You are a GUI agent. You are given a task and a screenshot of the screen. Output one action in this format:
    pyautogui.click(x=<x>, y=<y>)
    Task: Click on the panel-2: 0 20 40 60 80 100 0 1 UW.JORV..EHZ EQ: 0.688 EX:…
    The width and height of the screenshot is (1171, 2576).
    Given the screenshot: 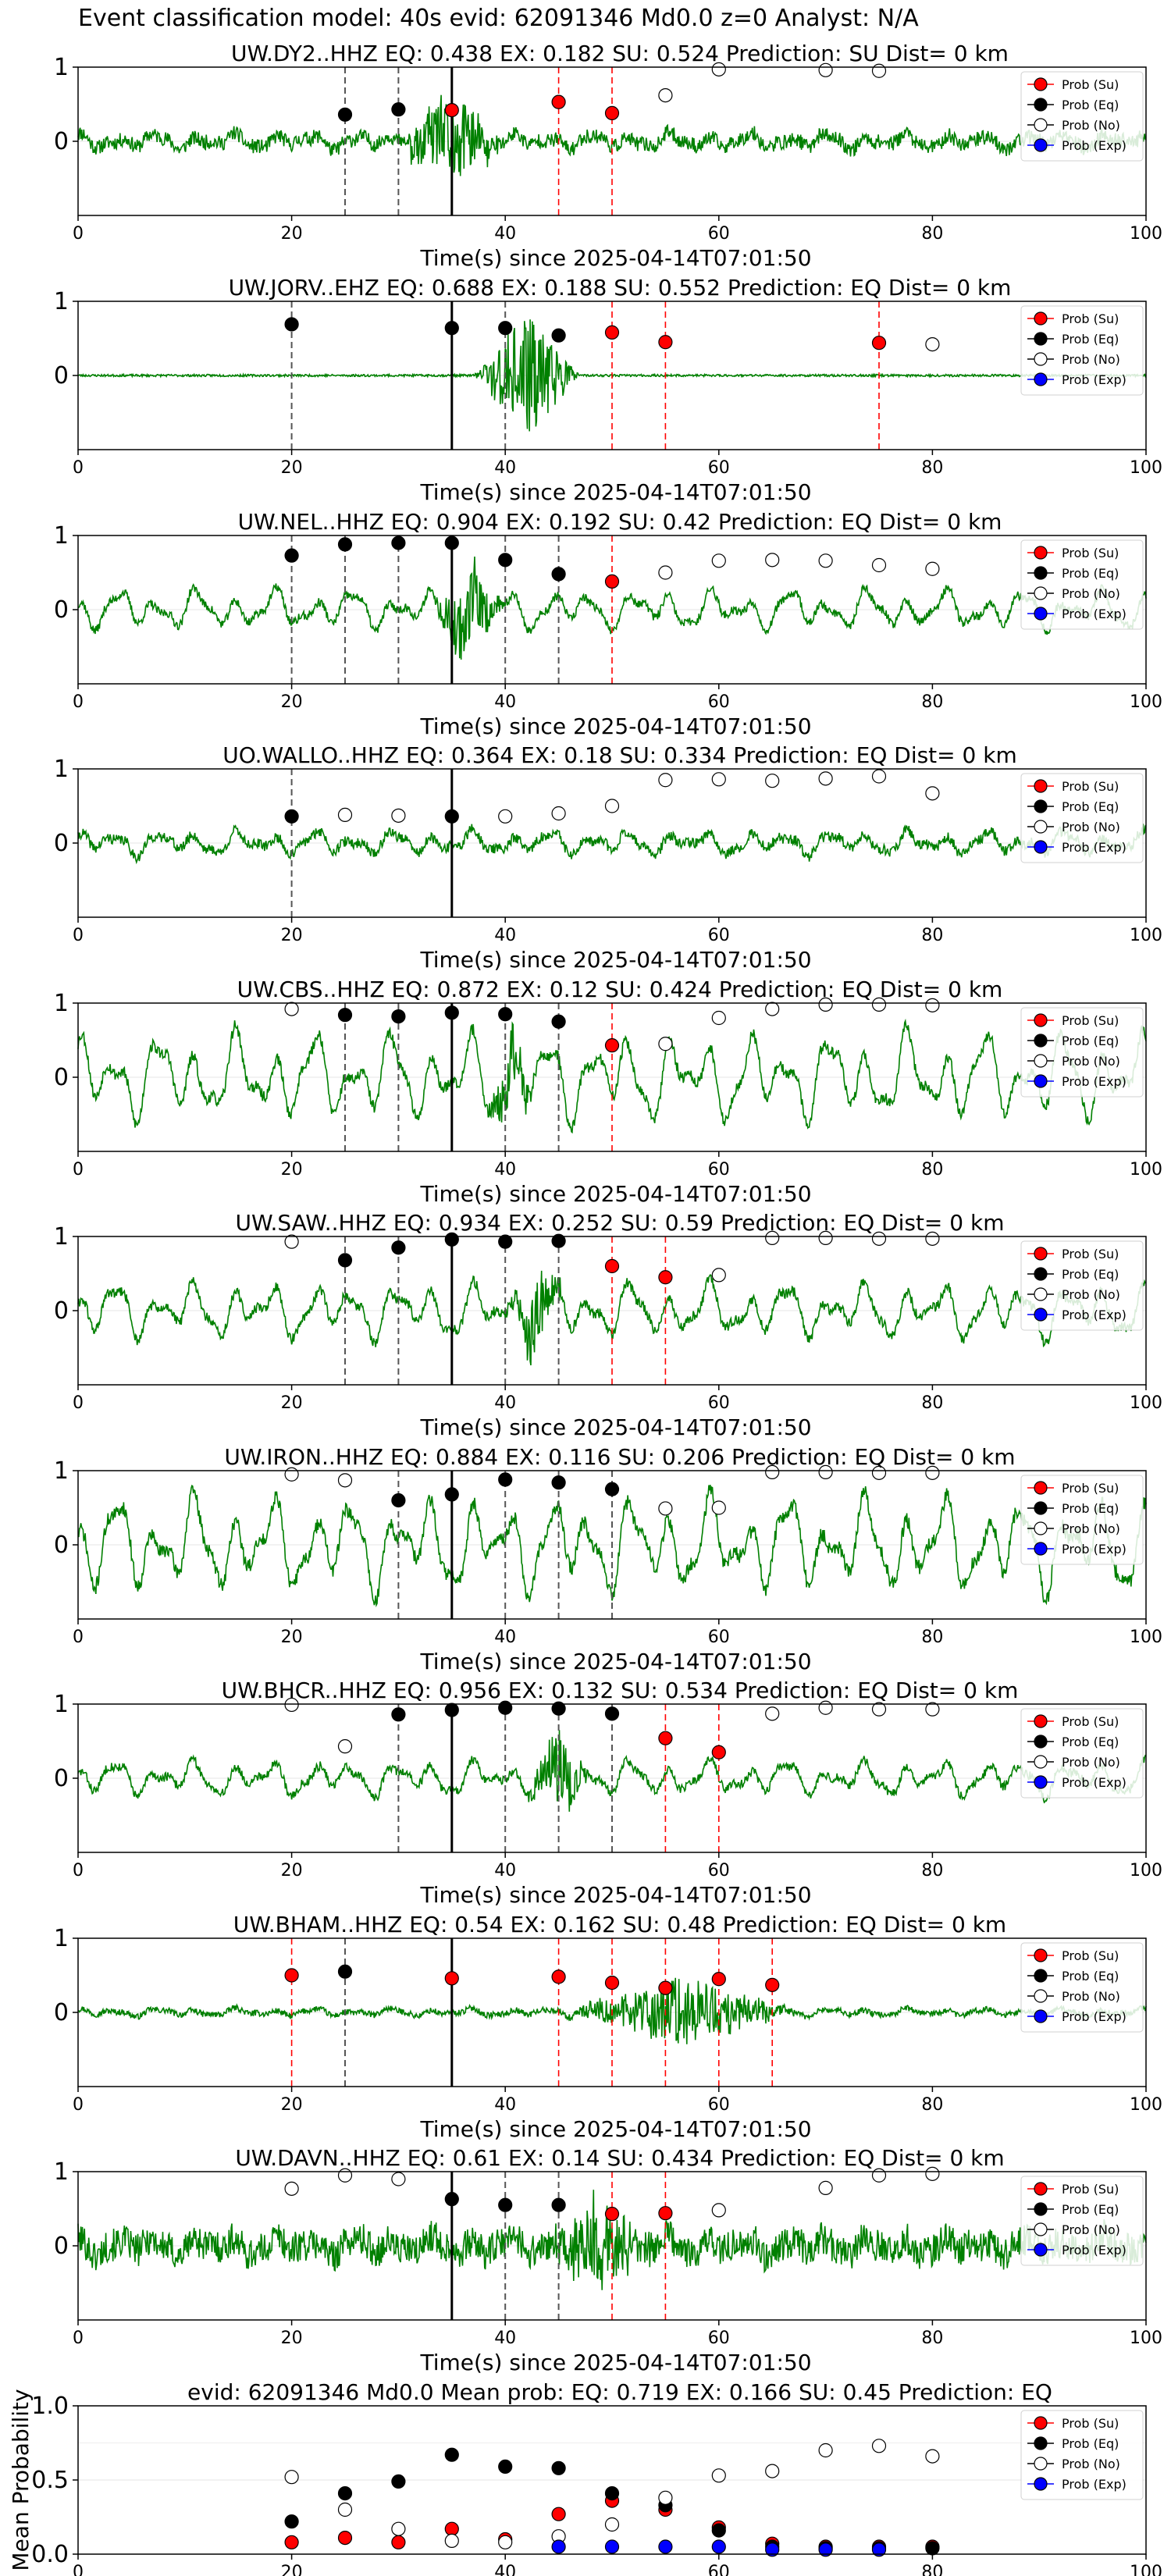 What is the action you would take?
    pyautogui.click(x=608, y=390)
    